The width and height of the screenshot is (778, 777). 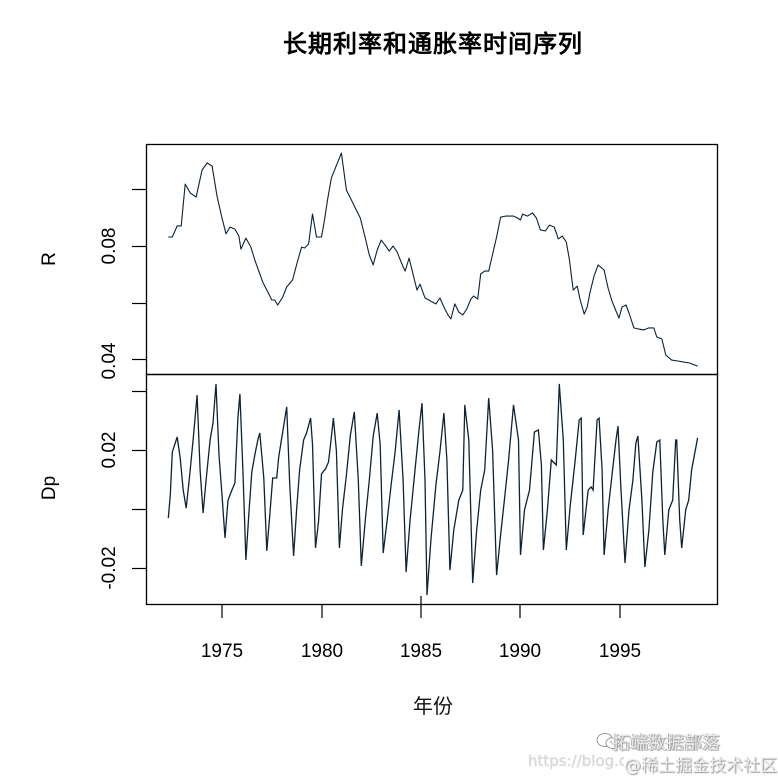 What do you see at coordinates (109, 246) in the screenshot?
I see `r-tick-0.08: 0.08` at bounding box center [109, 246].